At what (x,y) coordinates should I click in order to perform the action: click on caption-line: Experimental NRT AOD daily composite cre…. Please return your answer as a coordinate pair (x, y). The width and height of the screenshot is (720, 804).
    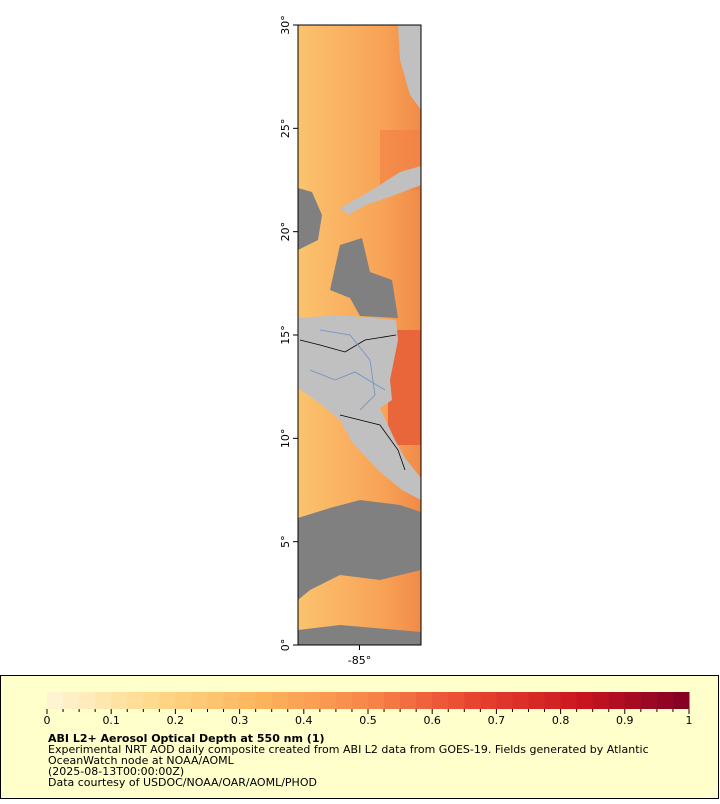
    Looking at the image, I should click on (348, 749).